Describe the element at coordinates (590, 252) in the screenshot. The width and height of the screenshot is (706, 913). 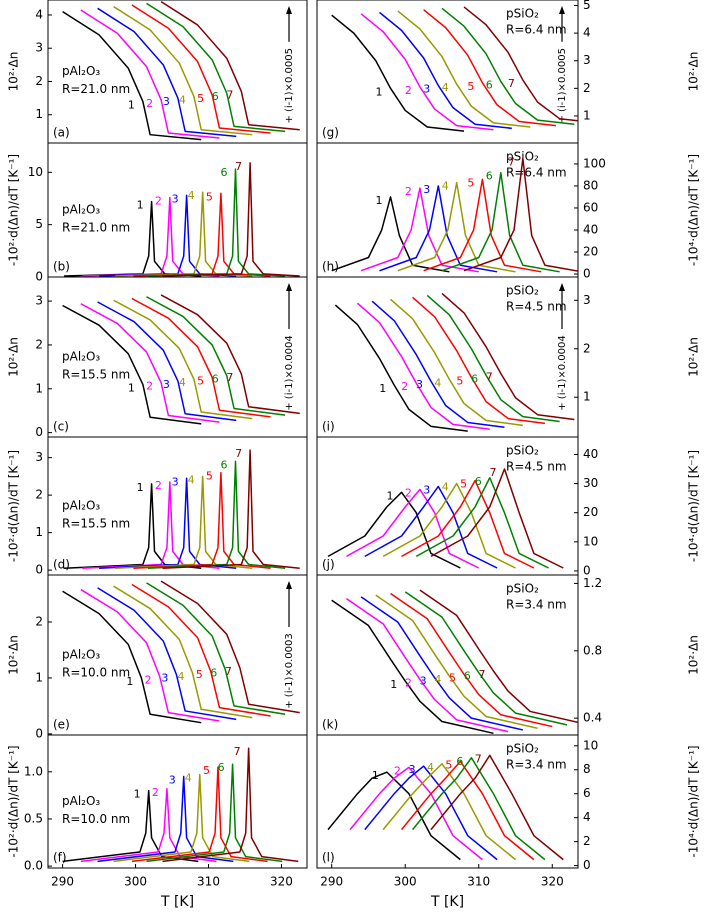
I see `y-tick-label: 20` at that location.